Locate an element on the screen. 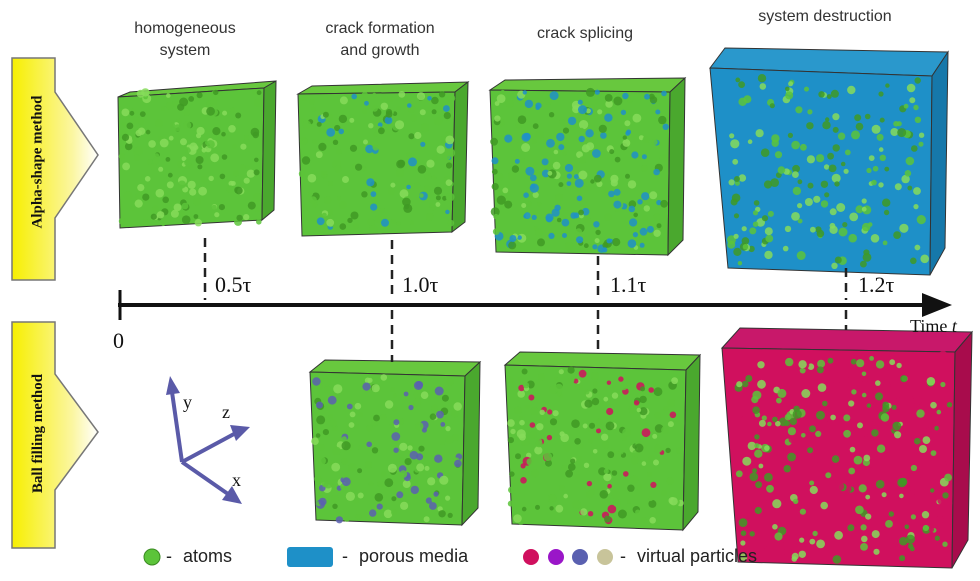  time-tick-1.1: 1.1τ is located at coordinates (628, 284).